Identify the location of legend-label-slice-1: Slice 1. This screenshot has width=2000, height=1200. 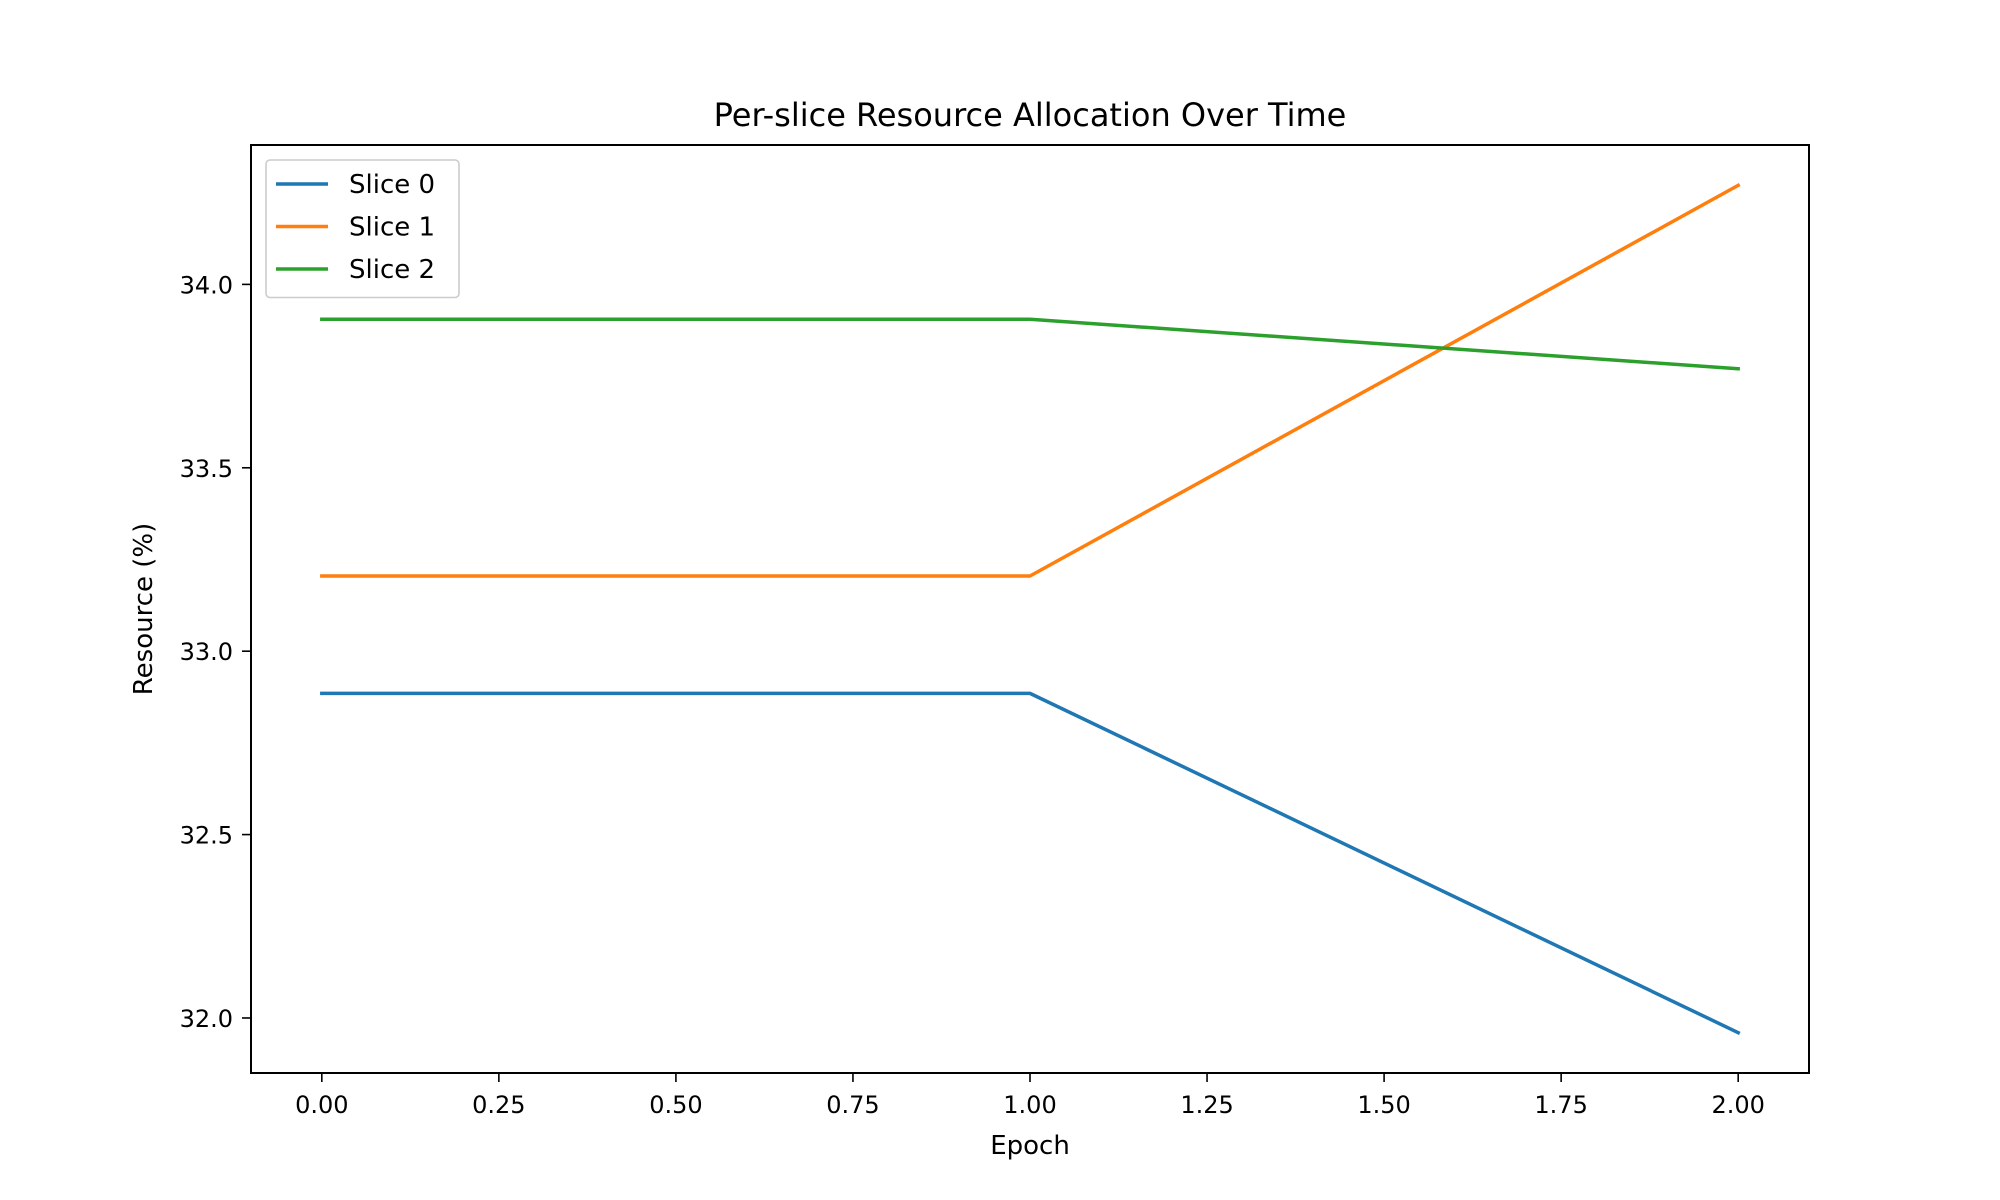
(392, 228).